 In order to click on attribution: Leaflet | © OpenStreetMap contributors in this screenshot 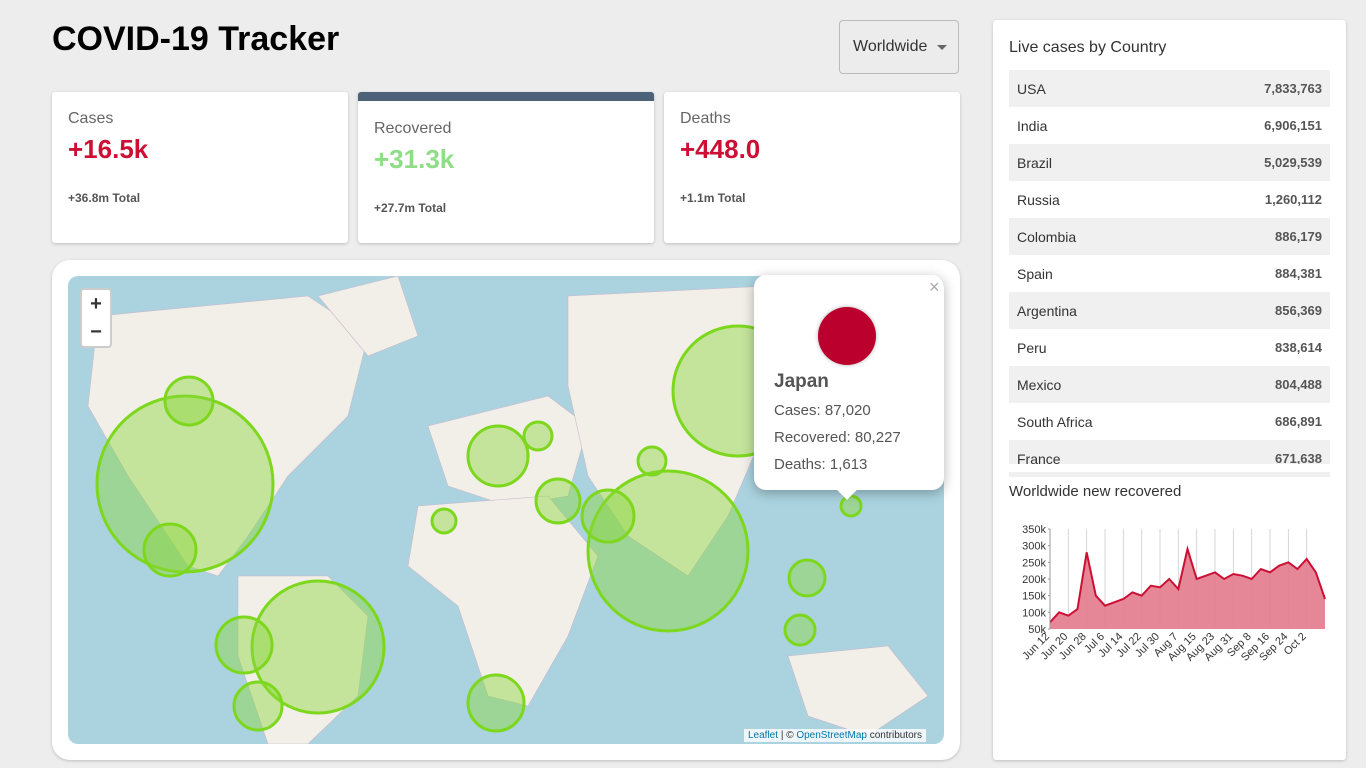, I will do `click(835, 735)`.